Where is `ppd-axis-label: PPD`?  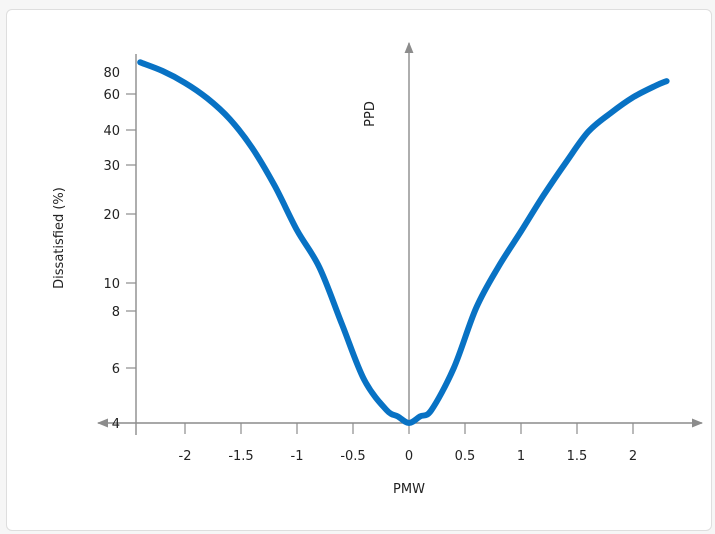
ppd-axis-label: PPD is located at coordinates (370, 114).